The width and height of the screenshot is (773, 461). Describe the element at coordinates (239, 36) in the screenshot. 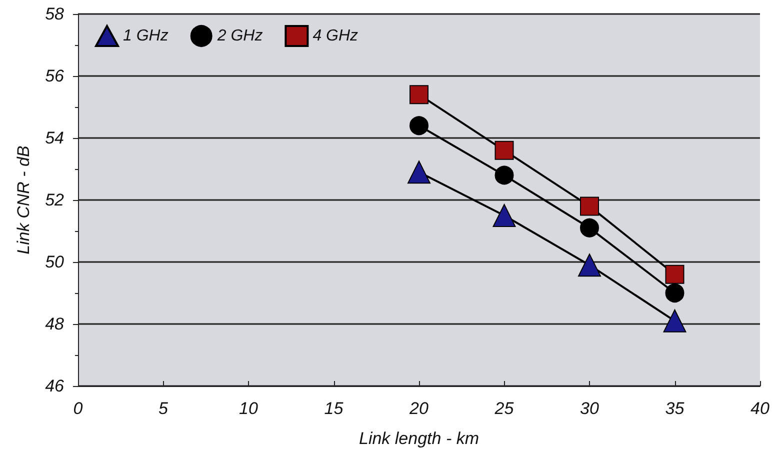

I see `legend-label: 2 GHz` at that location.